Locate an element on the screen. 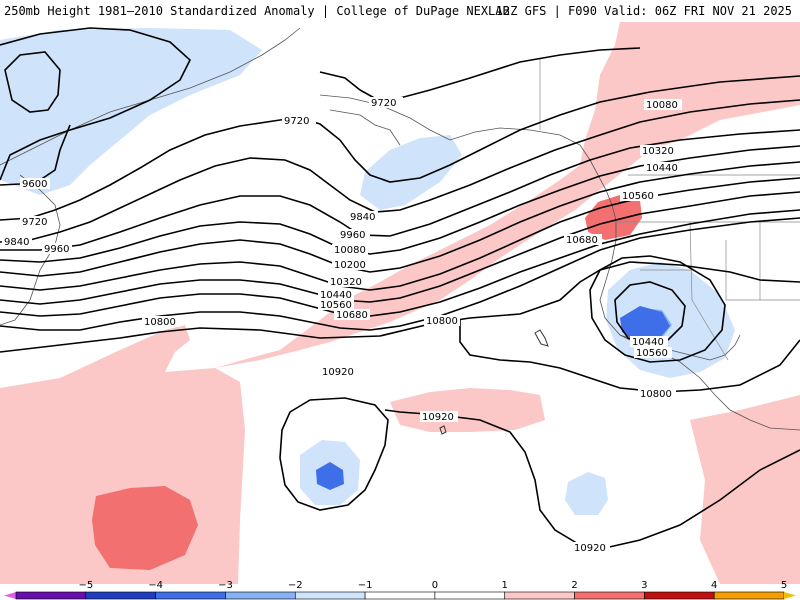 The width and height of the screenshot is (800, 600). legend-tick-label: −4 is located at coordinates (155, 585).